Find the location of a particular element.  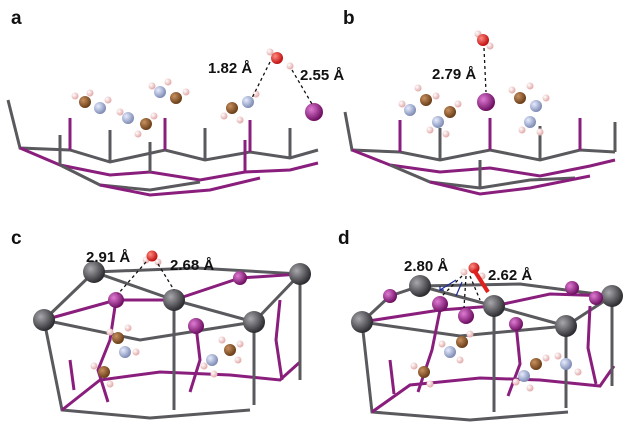

water-molecule-a is located at coordinates (280, 59).